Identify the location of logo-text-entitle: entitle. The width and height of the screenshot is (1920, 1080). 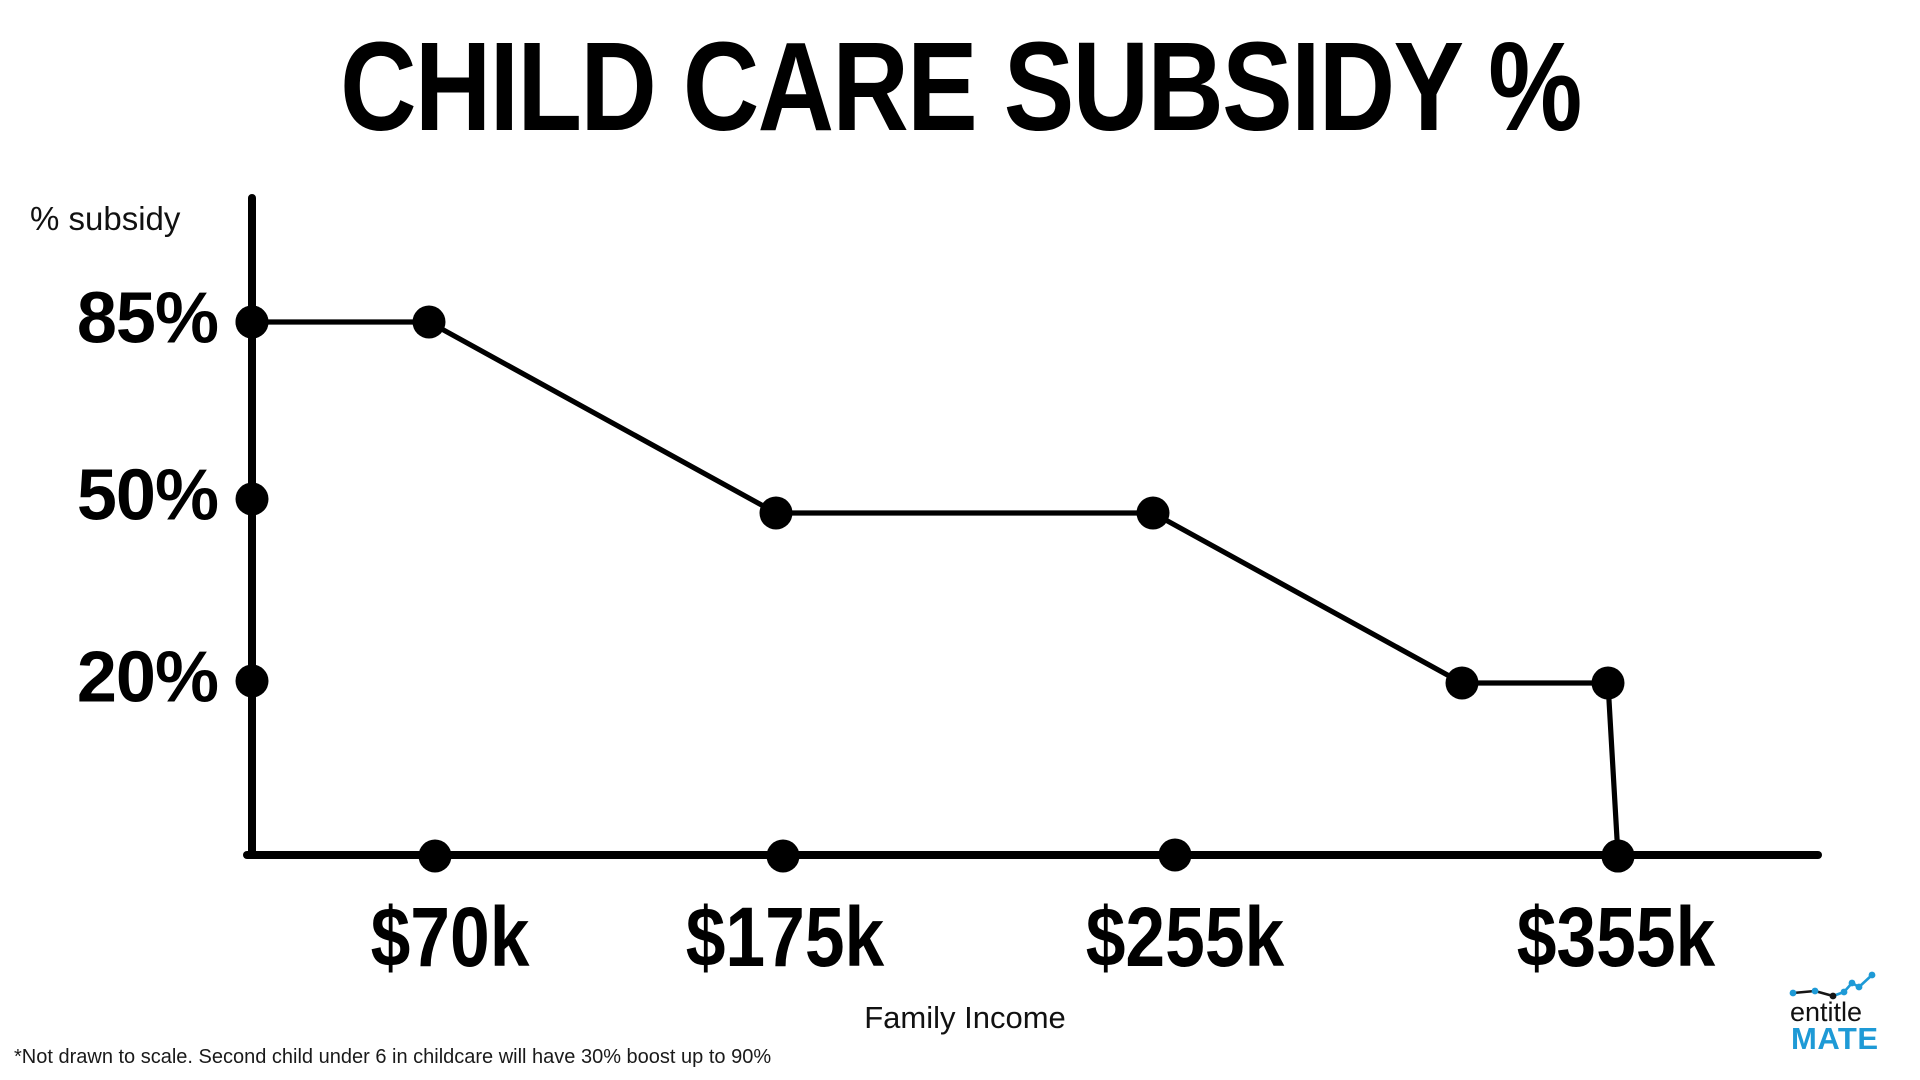
(1826, 1012).